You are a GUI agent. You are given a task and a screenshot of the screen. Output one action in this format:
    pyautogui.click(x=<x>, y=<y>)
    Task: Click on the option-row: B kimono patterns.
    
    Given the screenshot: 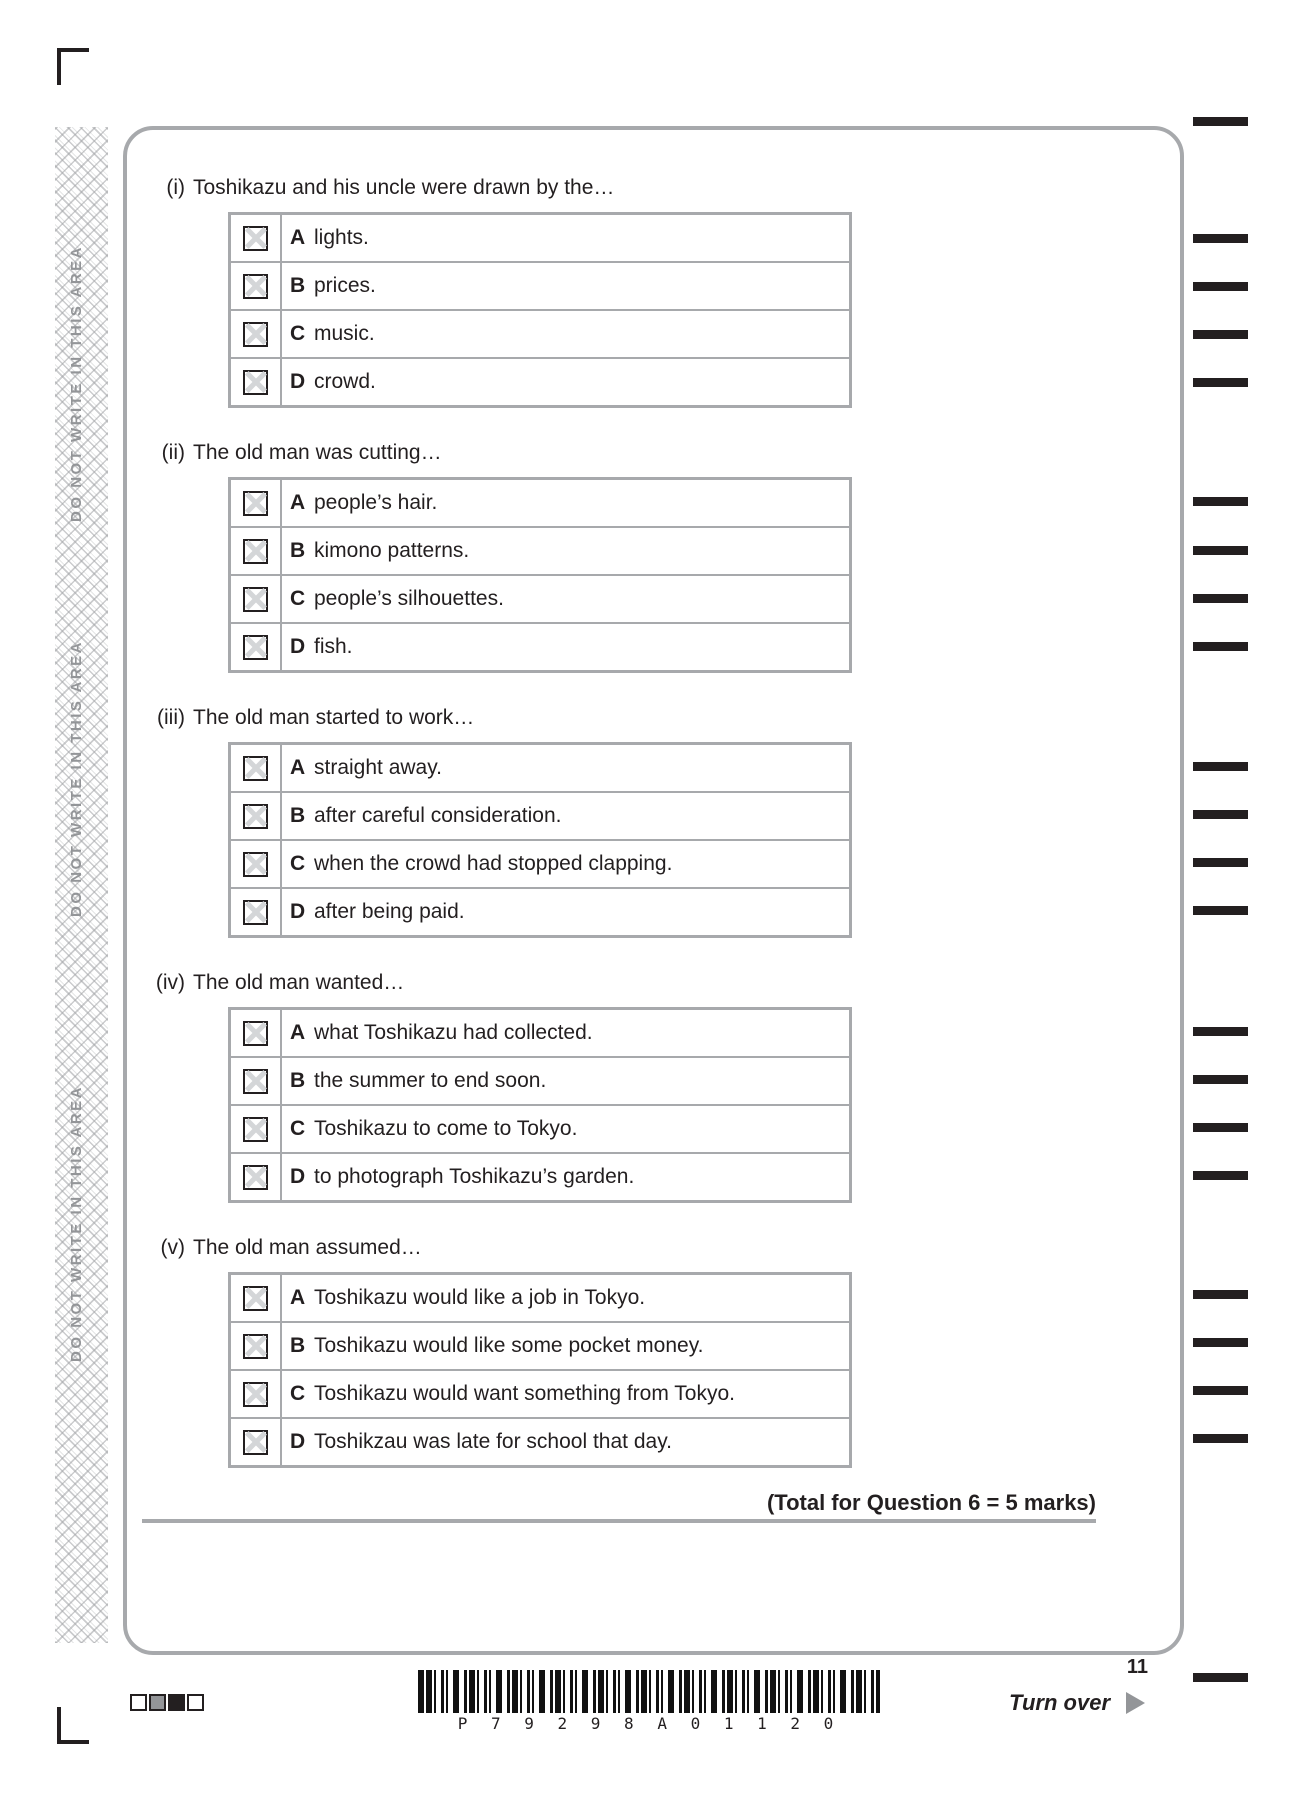 What is the action you would take?
    pyautogui.click(x=540, y=550)
    